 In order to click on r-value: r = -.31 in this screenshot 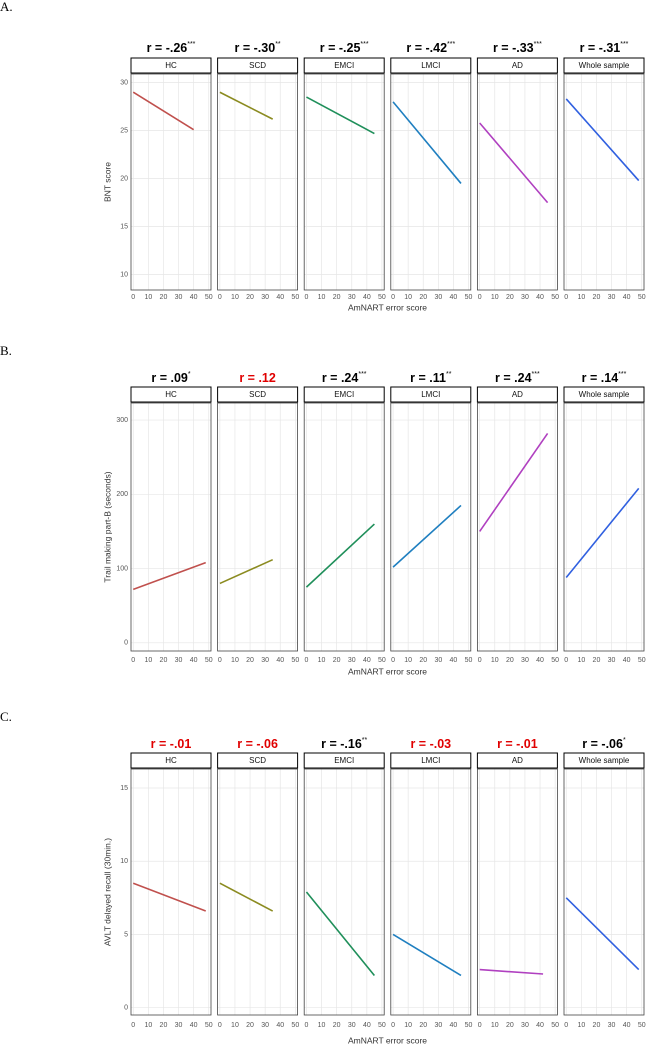, I will do `click(600, 48)`.